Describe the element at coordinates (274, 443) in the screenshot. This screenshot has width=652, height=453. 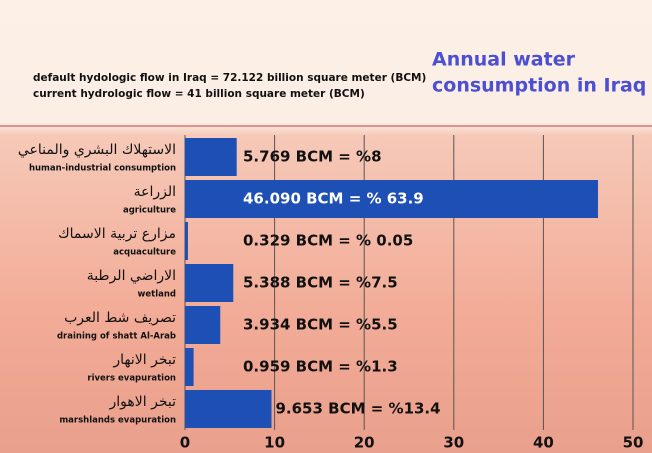
I see `x-tick-label: 10` at that location.